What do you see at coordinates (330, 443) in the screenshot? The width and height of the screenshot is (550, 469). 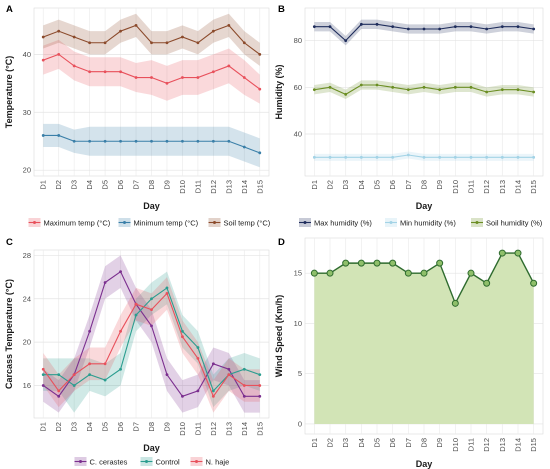 I see `x-tick-label: D2` at bounding box center [330, 443].